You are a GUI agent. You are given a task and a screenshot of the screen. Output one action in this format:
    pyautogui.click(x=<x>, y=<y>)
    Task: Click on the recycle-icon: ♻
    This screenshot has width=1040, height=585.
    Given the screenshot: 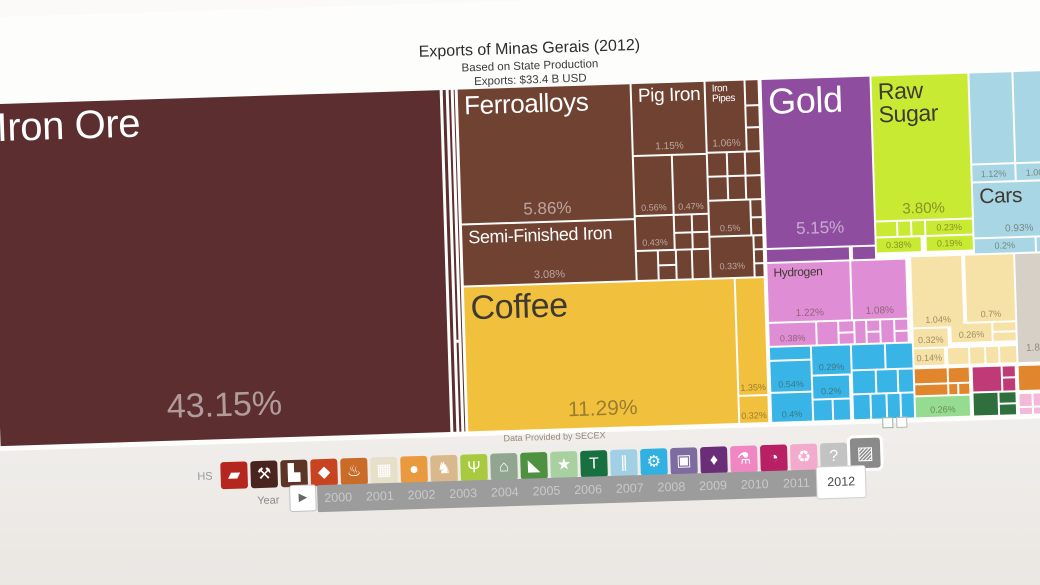 What is the action you would take?
    pyautogui.click(x=803, y=457)
    